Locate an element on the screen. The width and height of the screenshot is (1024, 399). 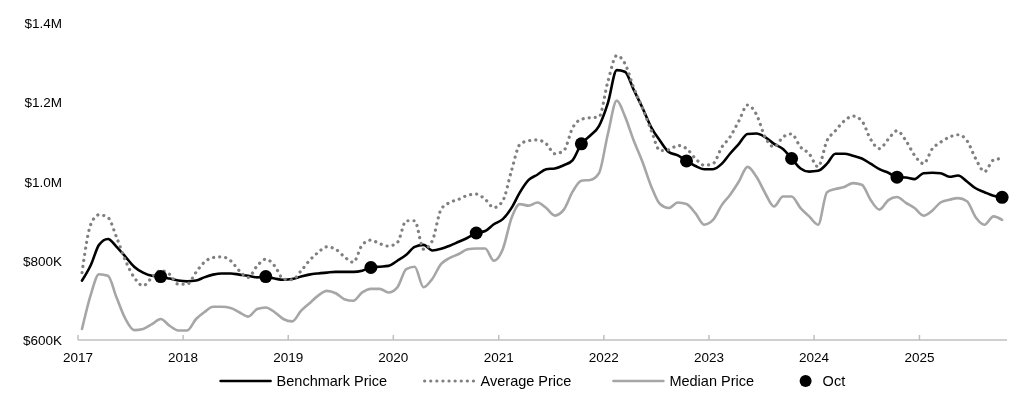
y-tick-label: $1.0M is located at coordinates (43, 182).